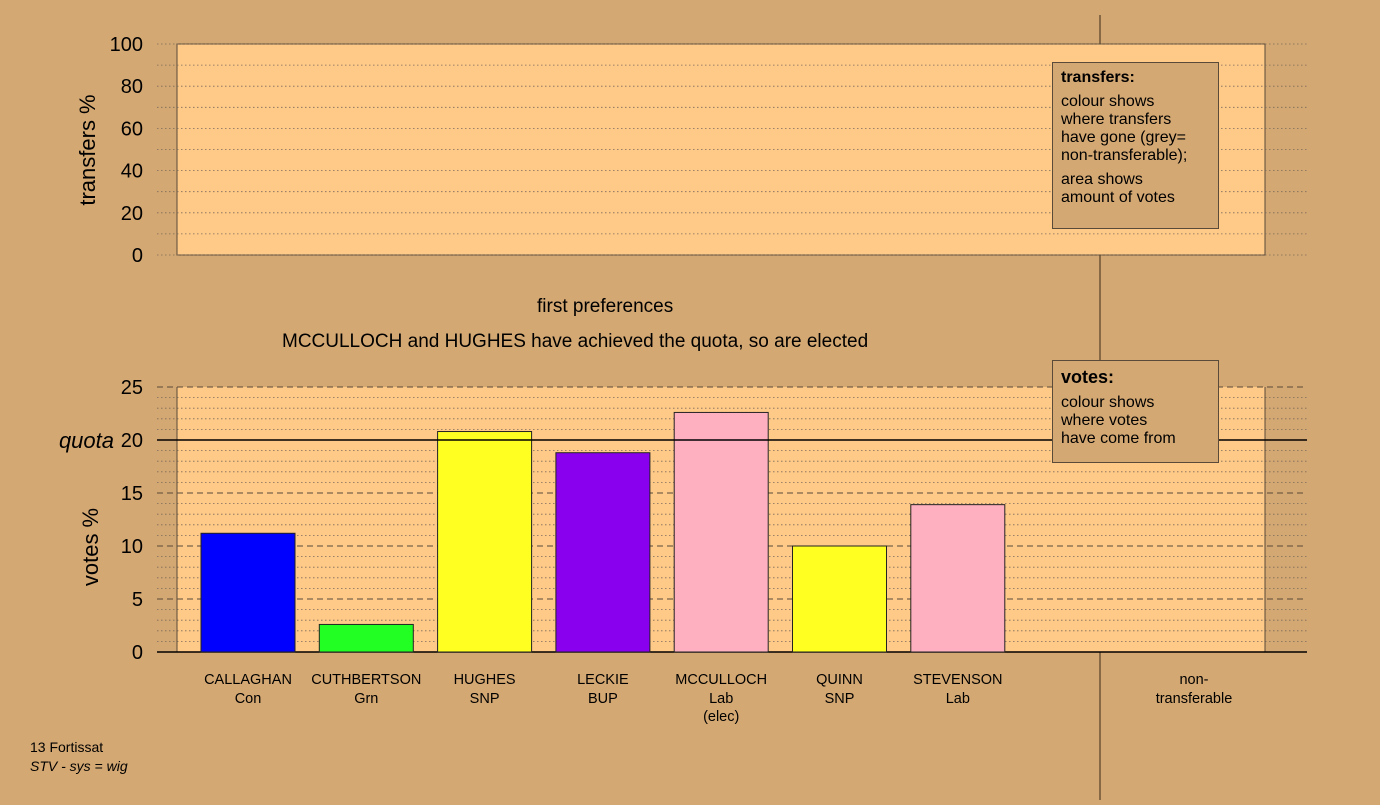  I want to click on transfers-legend-line: have gone (grey=, so click(1123, 137).